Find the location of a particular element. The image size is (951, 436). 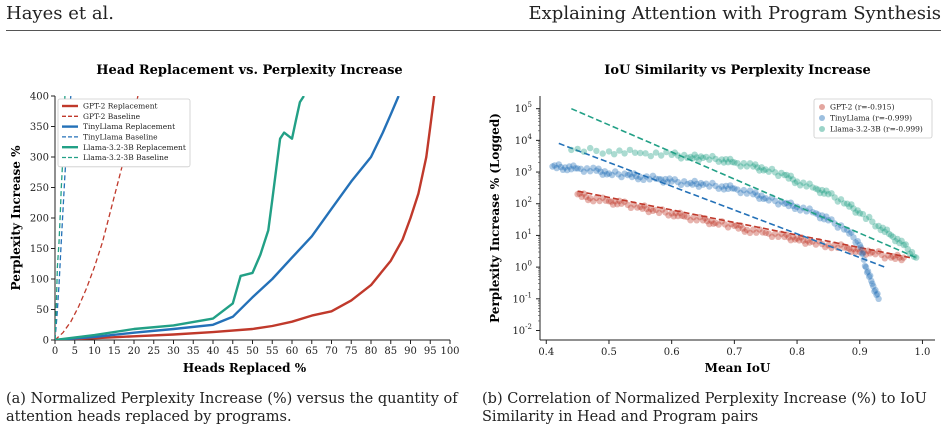

chart-b-ytick-label: 10¹ is located at coordinates (523, 235).